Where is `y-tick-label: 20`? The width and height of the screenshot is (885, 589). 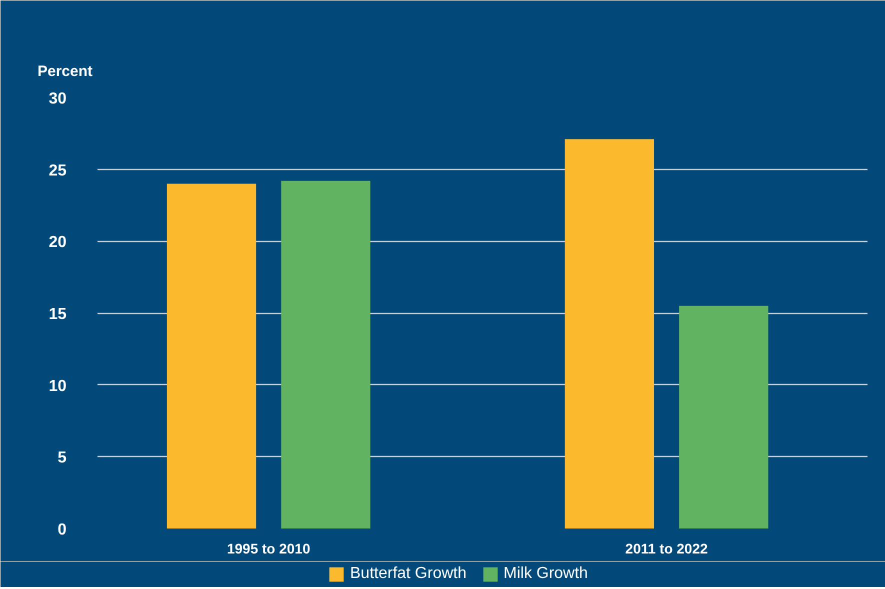 y-tick-label: 20 is located at coordinates (57, 243).